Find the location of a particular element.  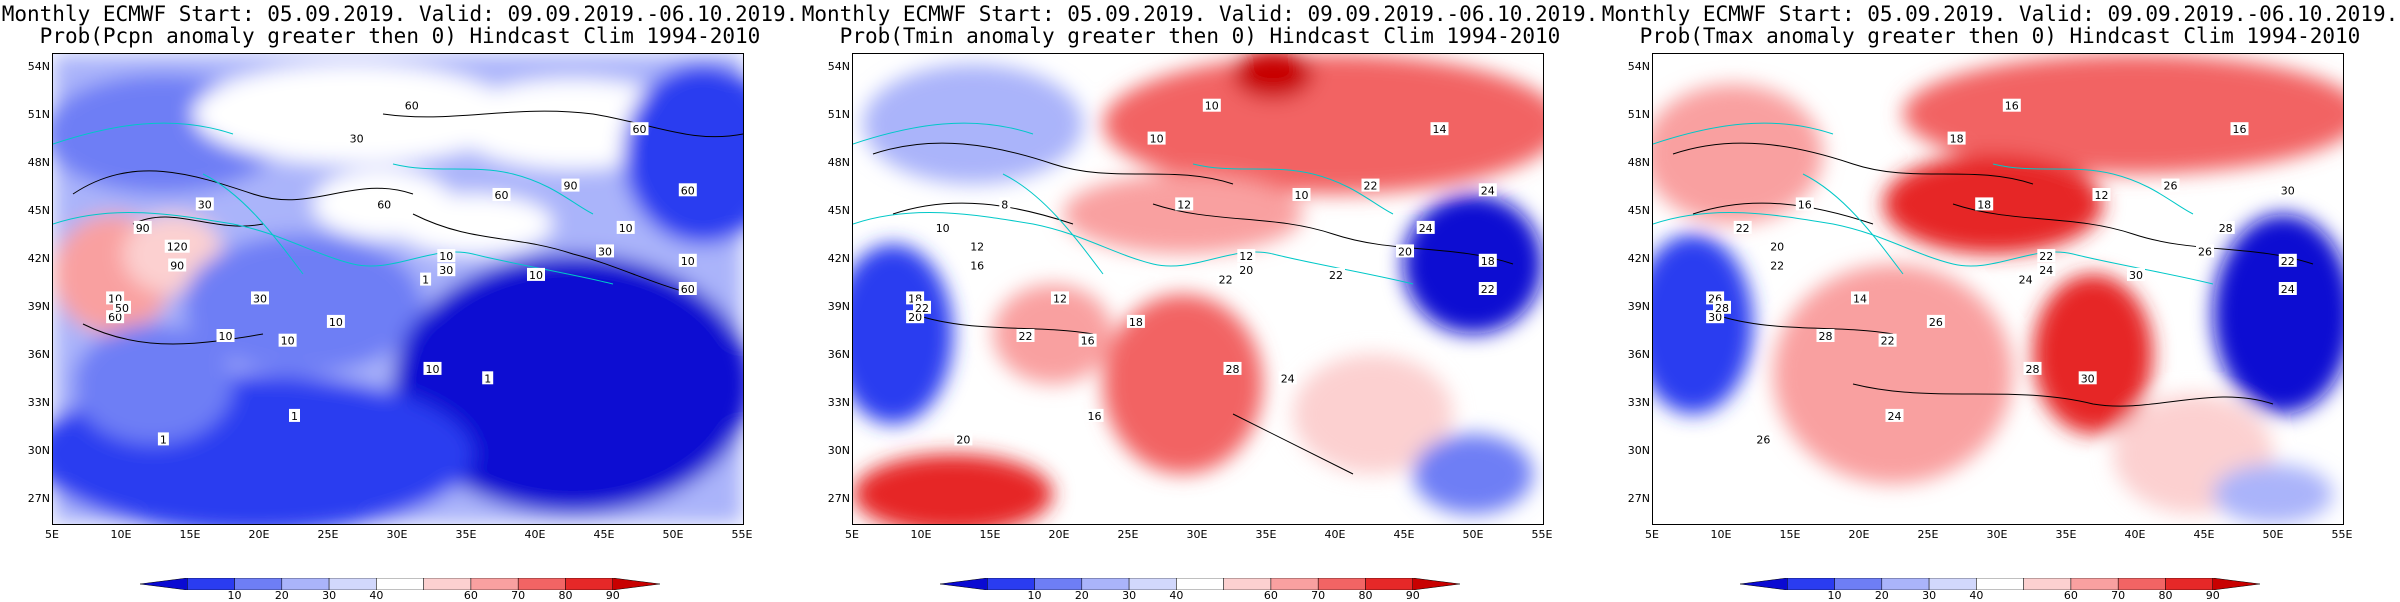

lon-tick-label: 10E is located at coordinates (921, 534).